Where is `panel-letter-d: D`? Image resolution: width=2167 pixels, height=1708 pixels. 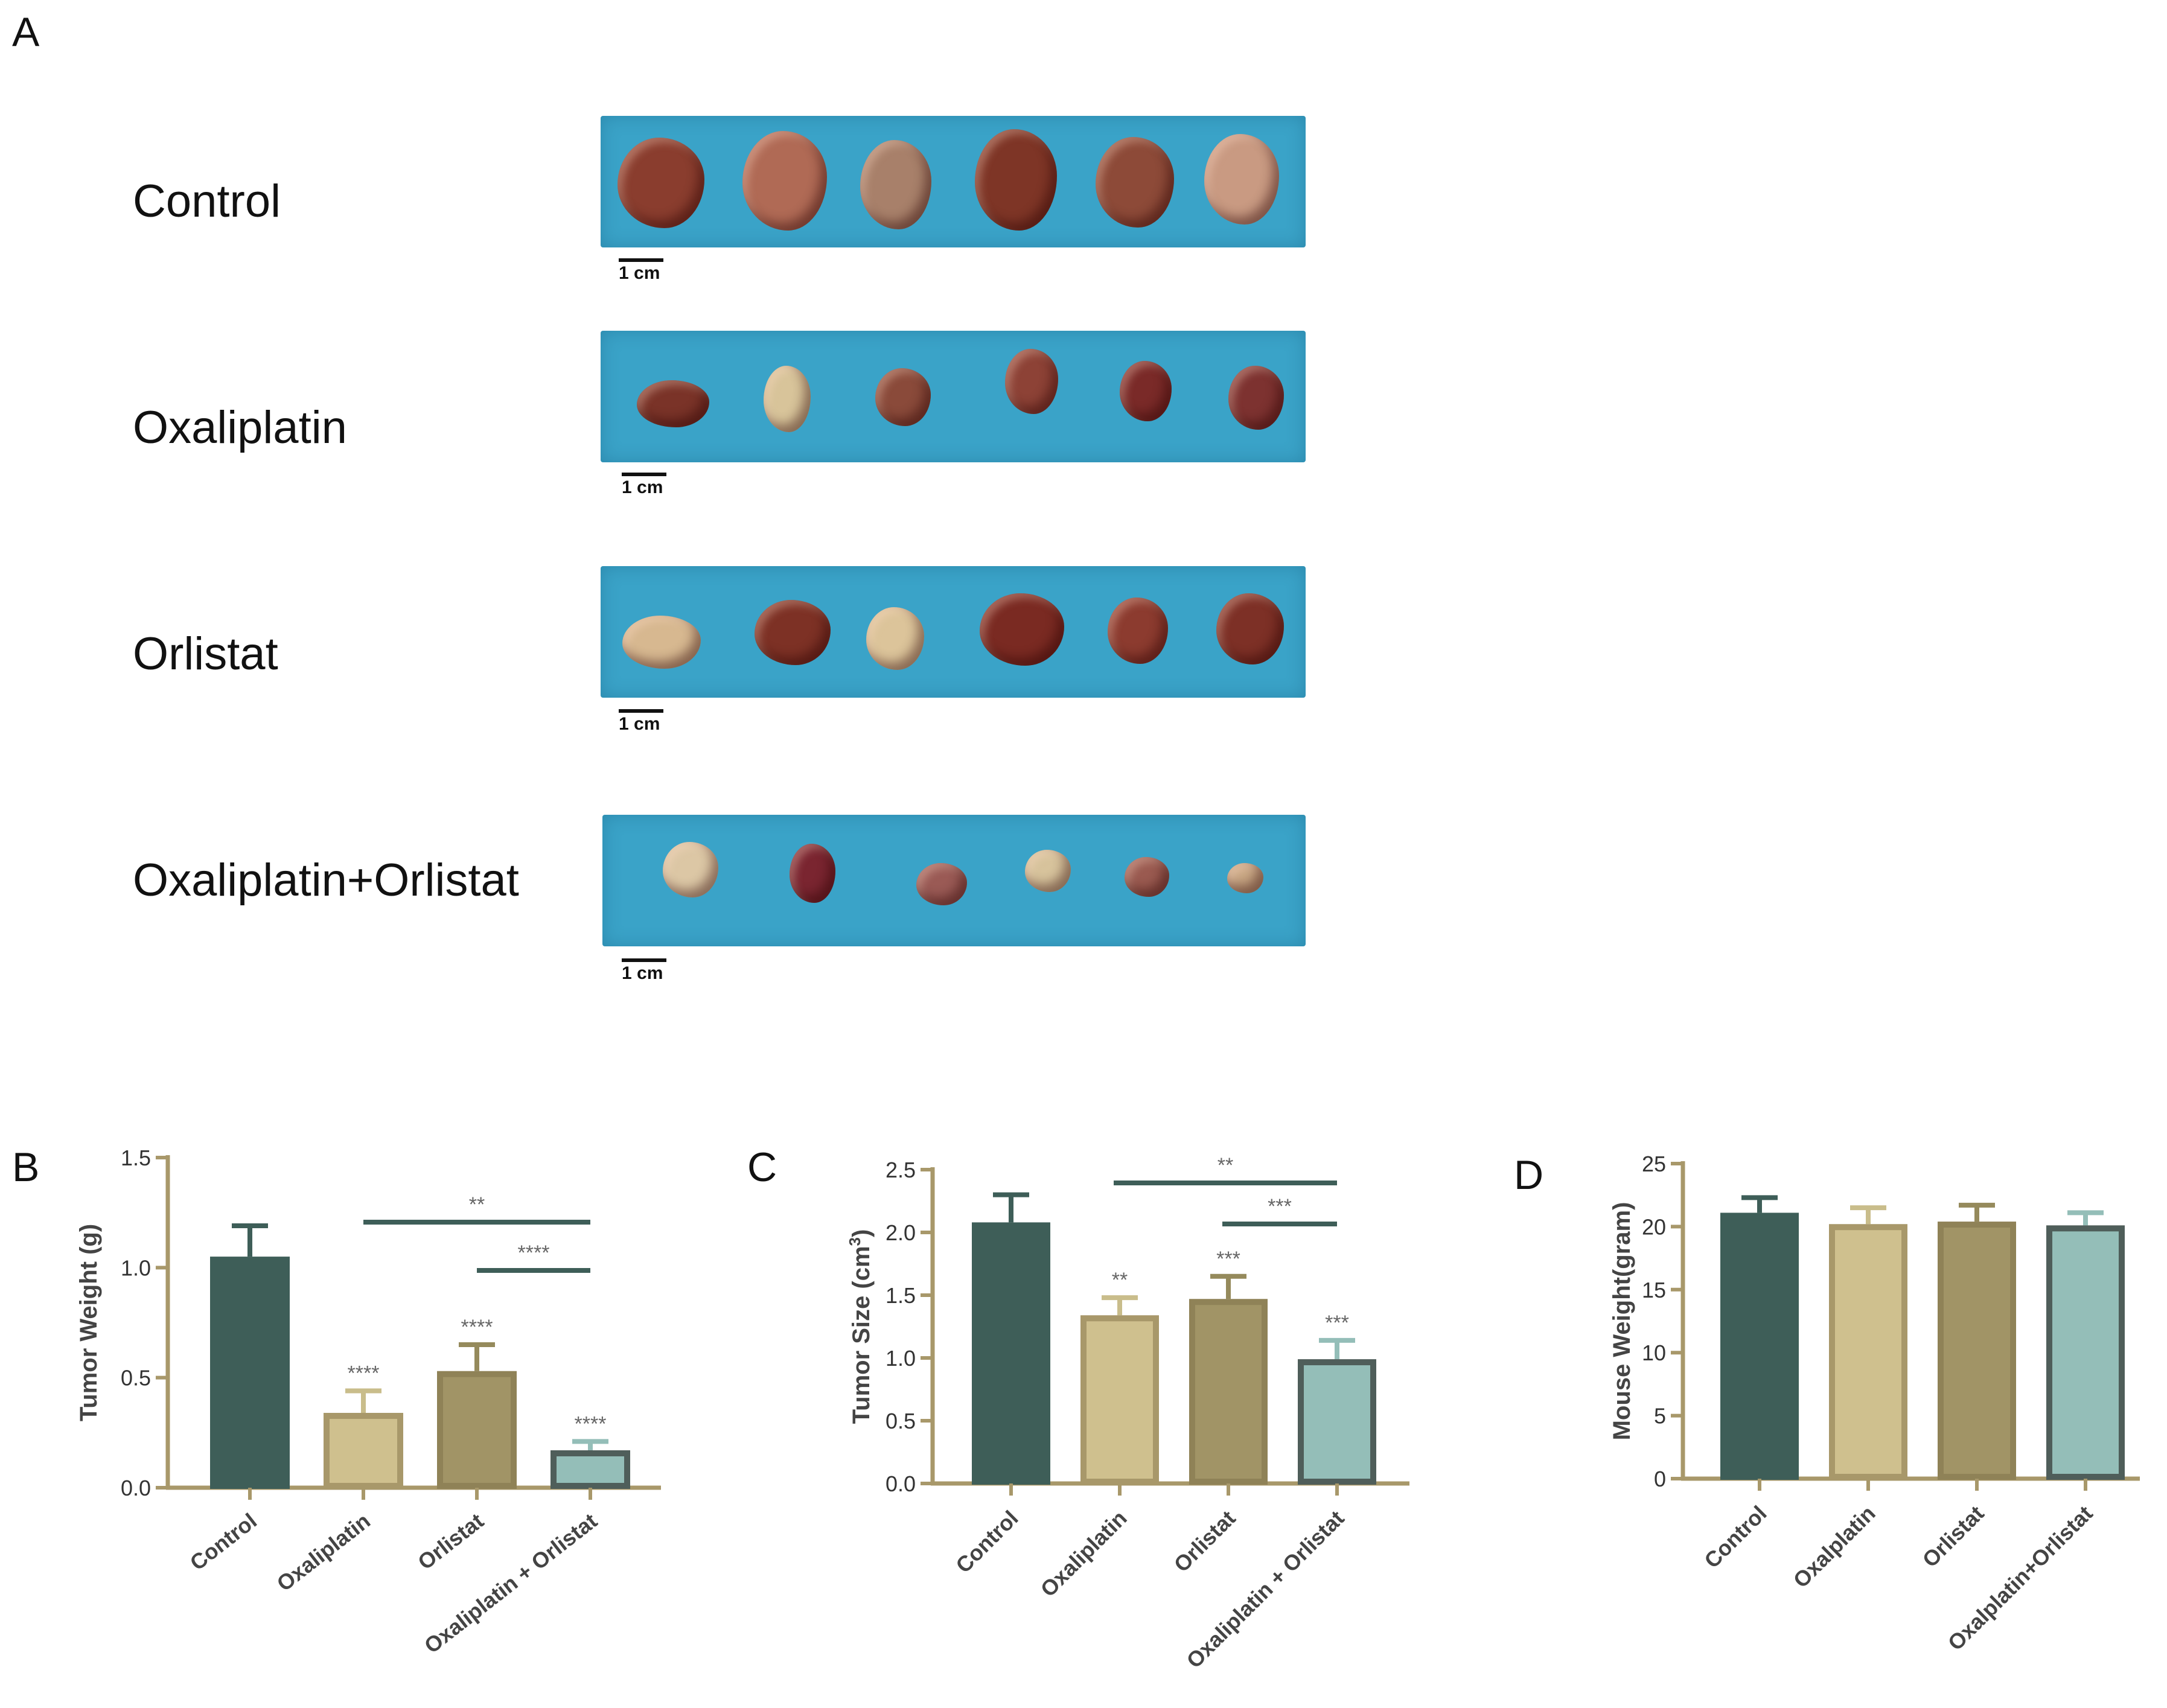
panel-letter-d: D is located at coordinates (1529, 1175).